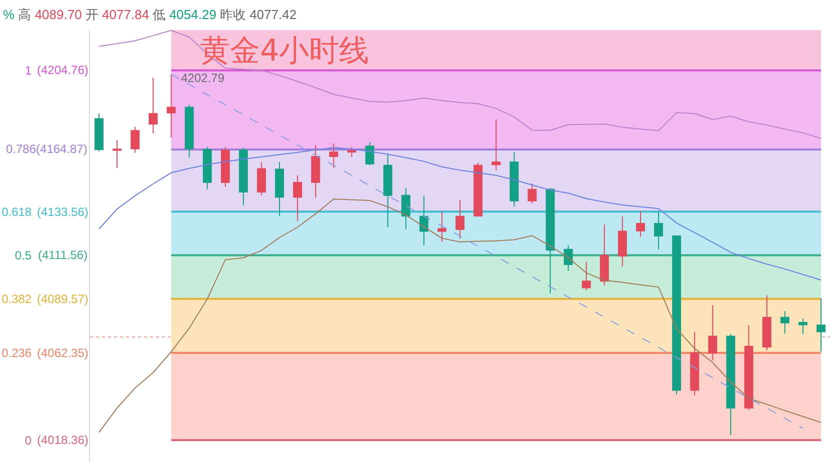 The height and width of the screenshot is (462, 830). Describe the element at coordinates (17, 211) in the screenshot. I see `y-tick-label: 0.618` at that location.